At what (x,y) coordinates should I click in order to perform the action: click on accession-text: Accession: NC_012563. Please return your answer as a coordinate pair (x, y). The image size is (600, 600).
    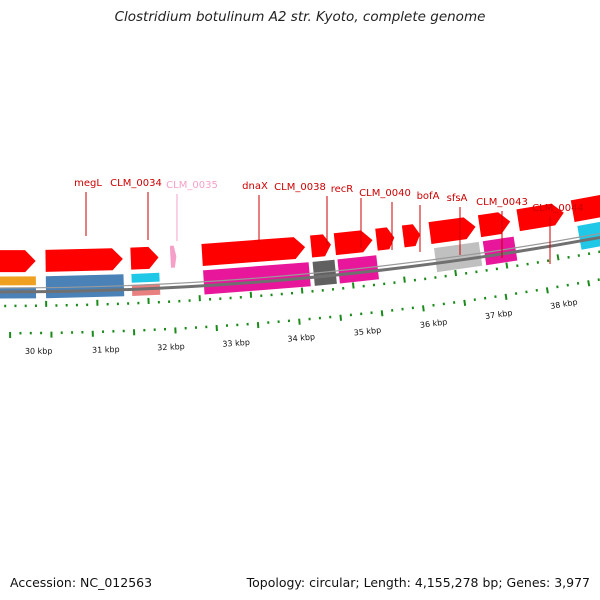
    Looking at the image, I should click on (81, 582).